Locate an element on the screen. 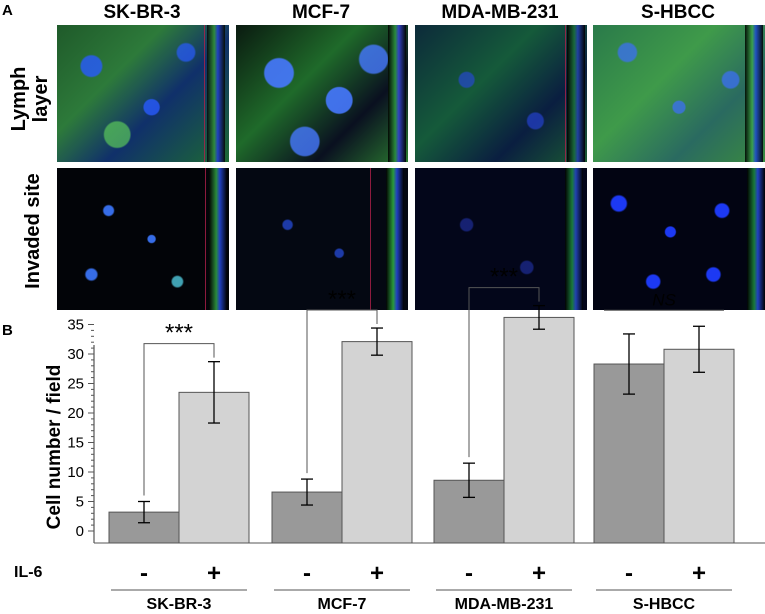 The height and width of the screenshot is (614, 765). y-tick-label: 20 is located at coordinates (75, 413).